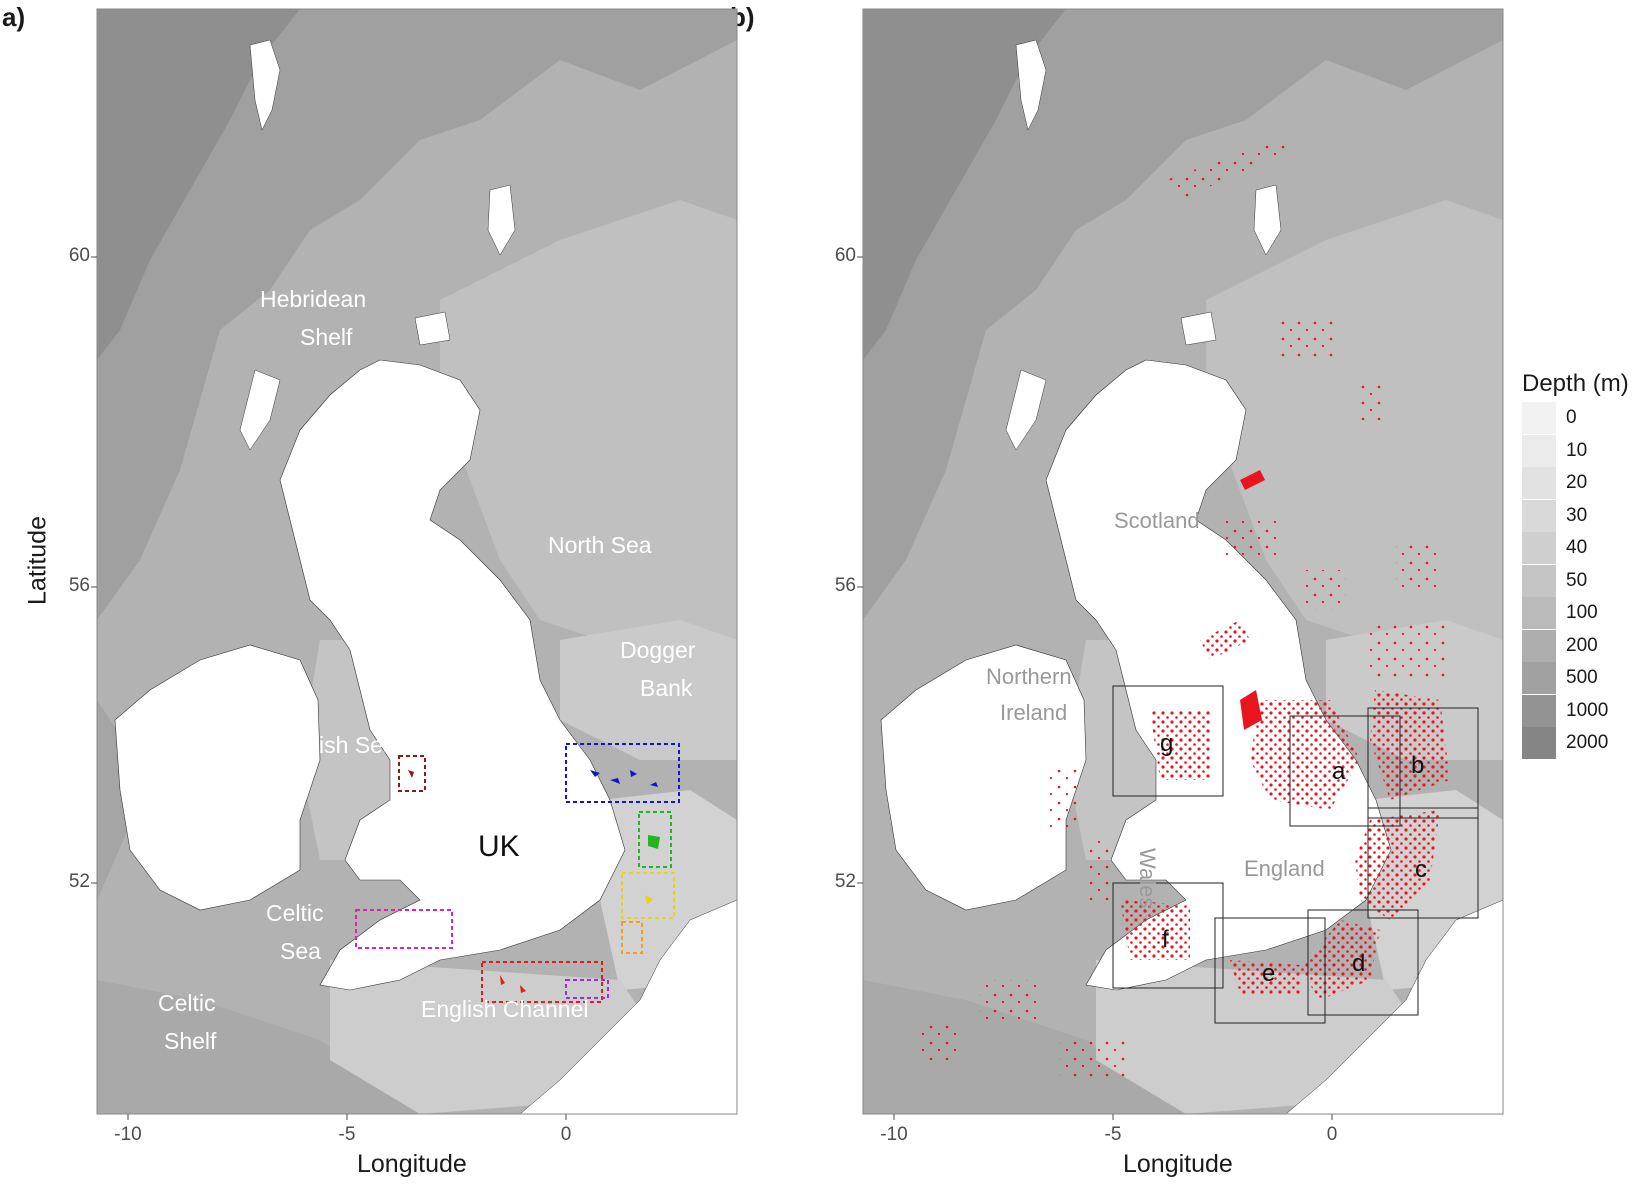 The width and height of the screenshot is (1650, 1186). I want to click on box-yellow, so click(648, 895).